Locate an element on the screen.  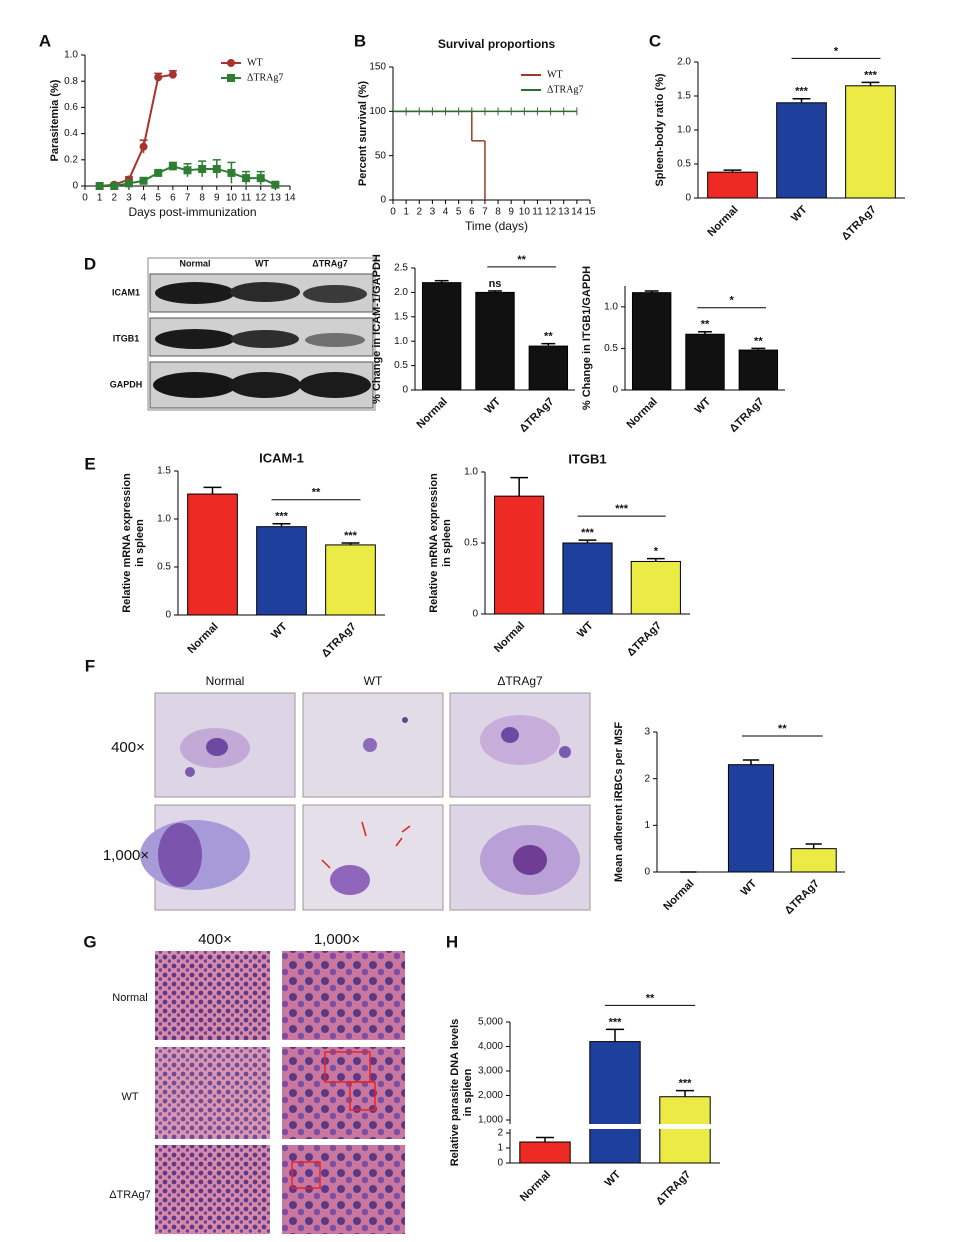
panel-label: F is located at coordinates (90, 665).